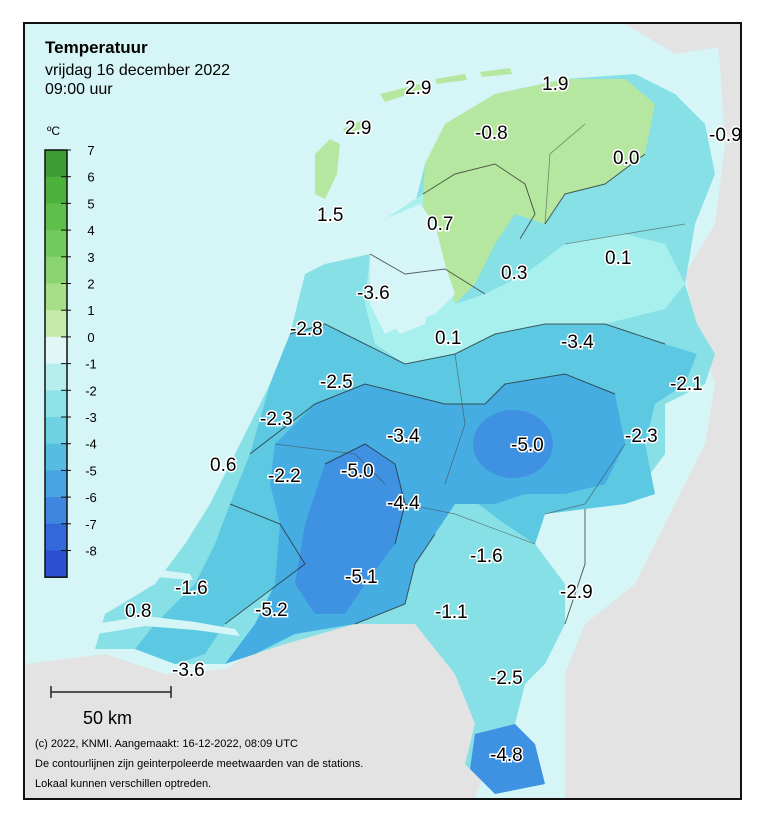 The height and width of the screenshot is (822, 766). What do you see at coordinates (284, 476) in the screenshot?
I see `val-rotterdam: -2.2` at bounding box center [284, 476].